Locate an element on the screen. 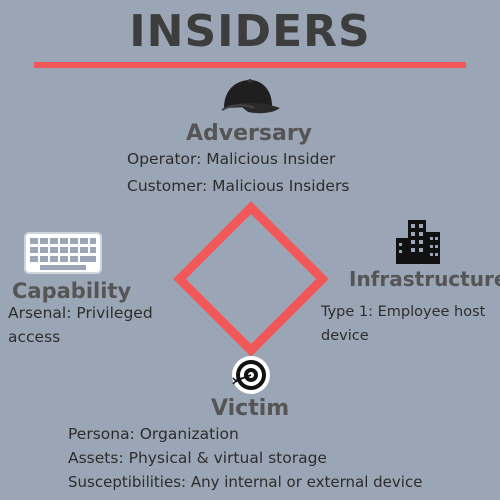 This screenshot has width=500, height=500. victim-line-1: Persona: Organization is located at coordinates (153, 434).